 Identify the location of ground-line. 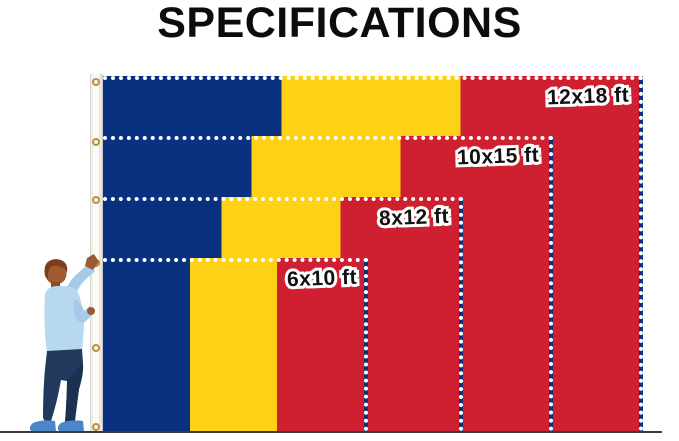
(331, 432).